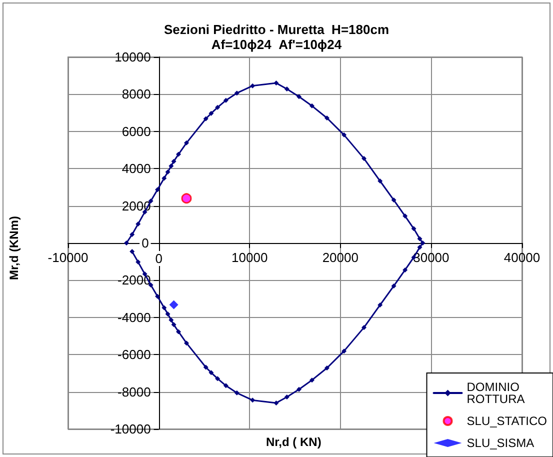  I want to click on x-tick-label: 0, so click(158, 258).